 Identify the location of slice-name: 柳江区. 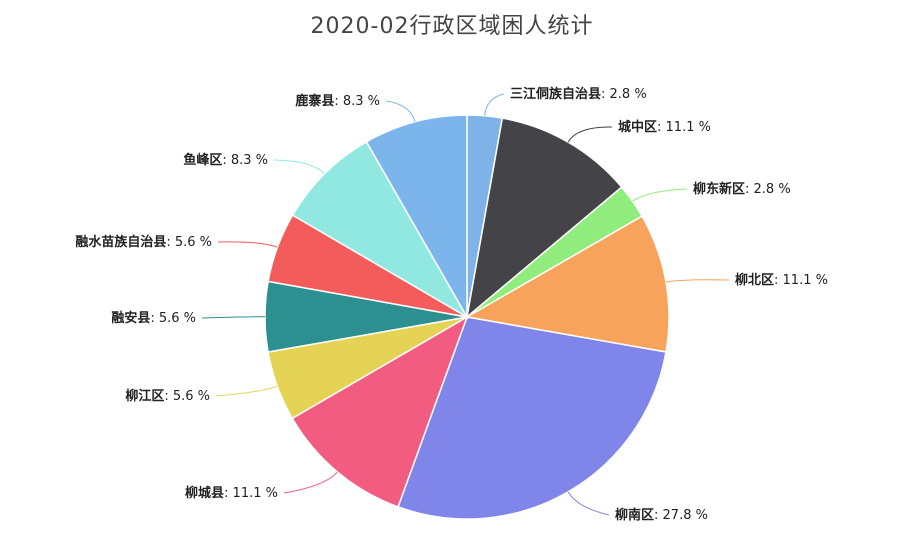
(144, 396).